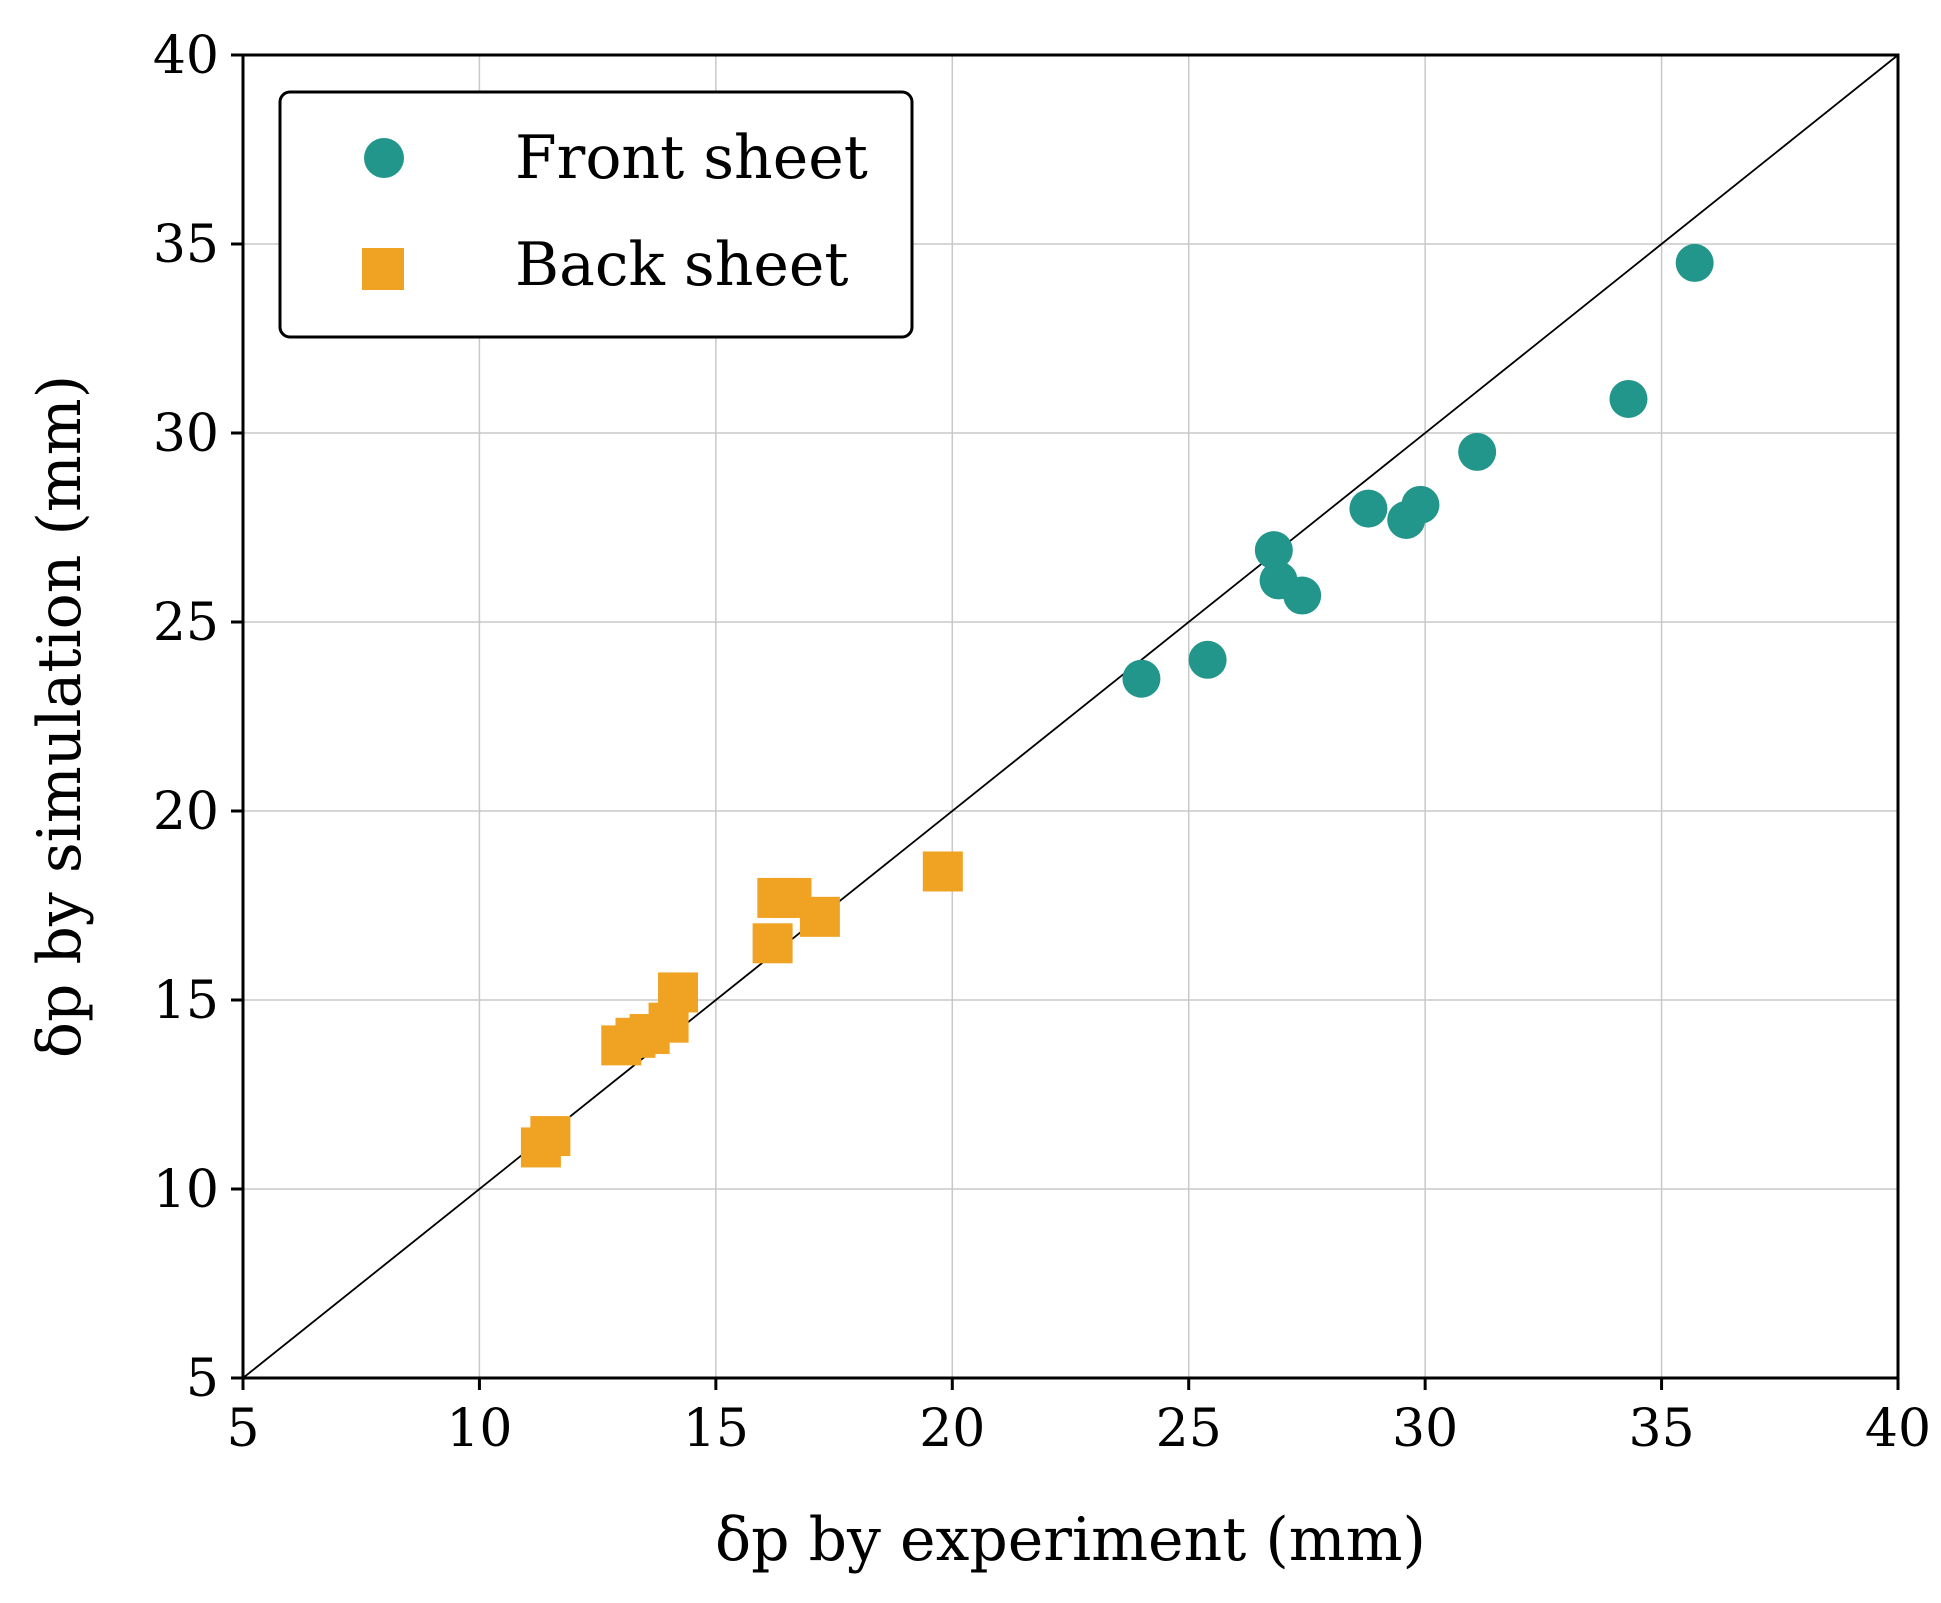 The image size is (1941, 1603). I want to click on x-tick-label: 25, so click(1189, 1429).